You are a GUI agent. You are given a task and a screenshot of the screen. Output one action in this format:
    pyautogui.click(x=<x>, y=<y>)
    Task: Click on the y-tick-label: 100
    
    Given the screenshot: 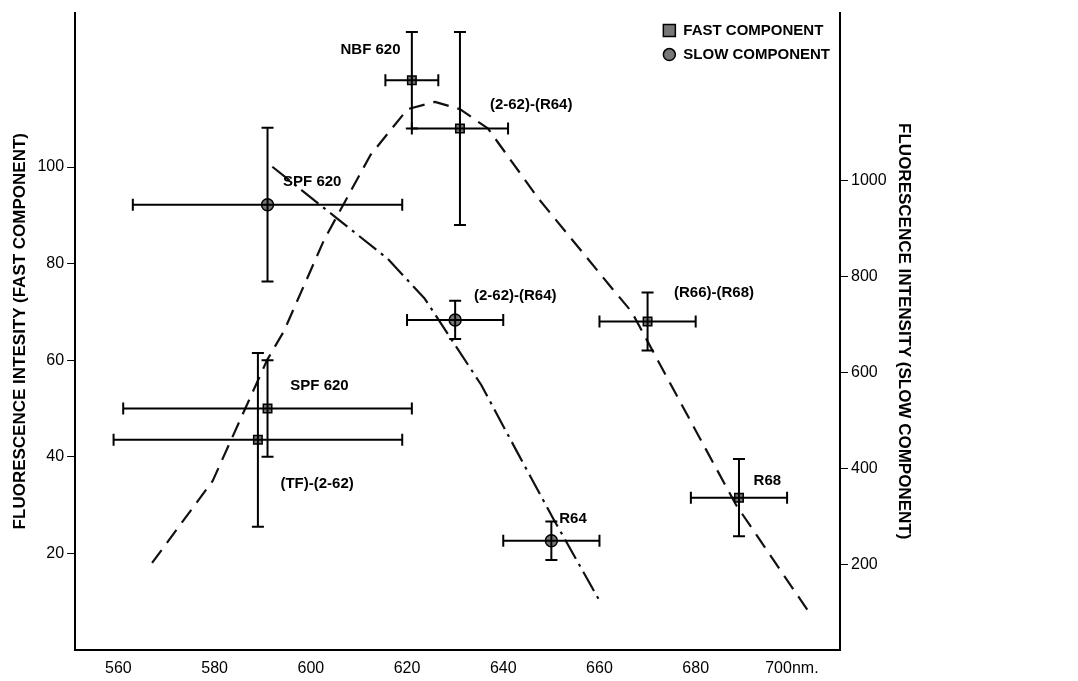 What is the action you would take?
    pyautogui.click(x=51, y=166)
    